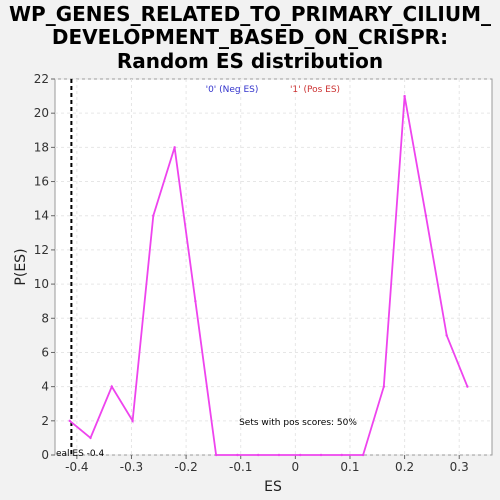 This screenshot has width=500, height=500. I want to click on x-tick-label: -0.2, so click(185, 467).